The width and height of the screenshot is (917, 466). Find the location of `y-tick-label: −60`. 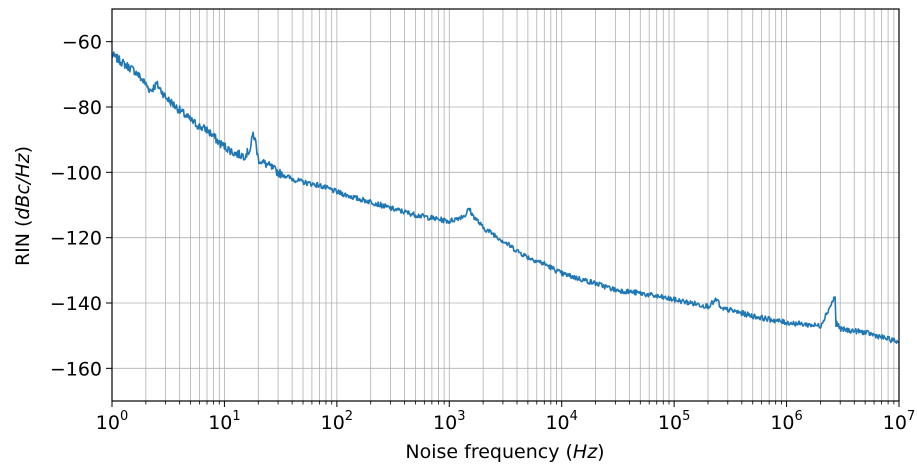

y-tick-label: −60 is located at coordinates (82, 43).